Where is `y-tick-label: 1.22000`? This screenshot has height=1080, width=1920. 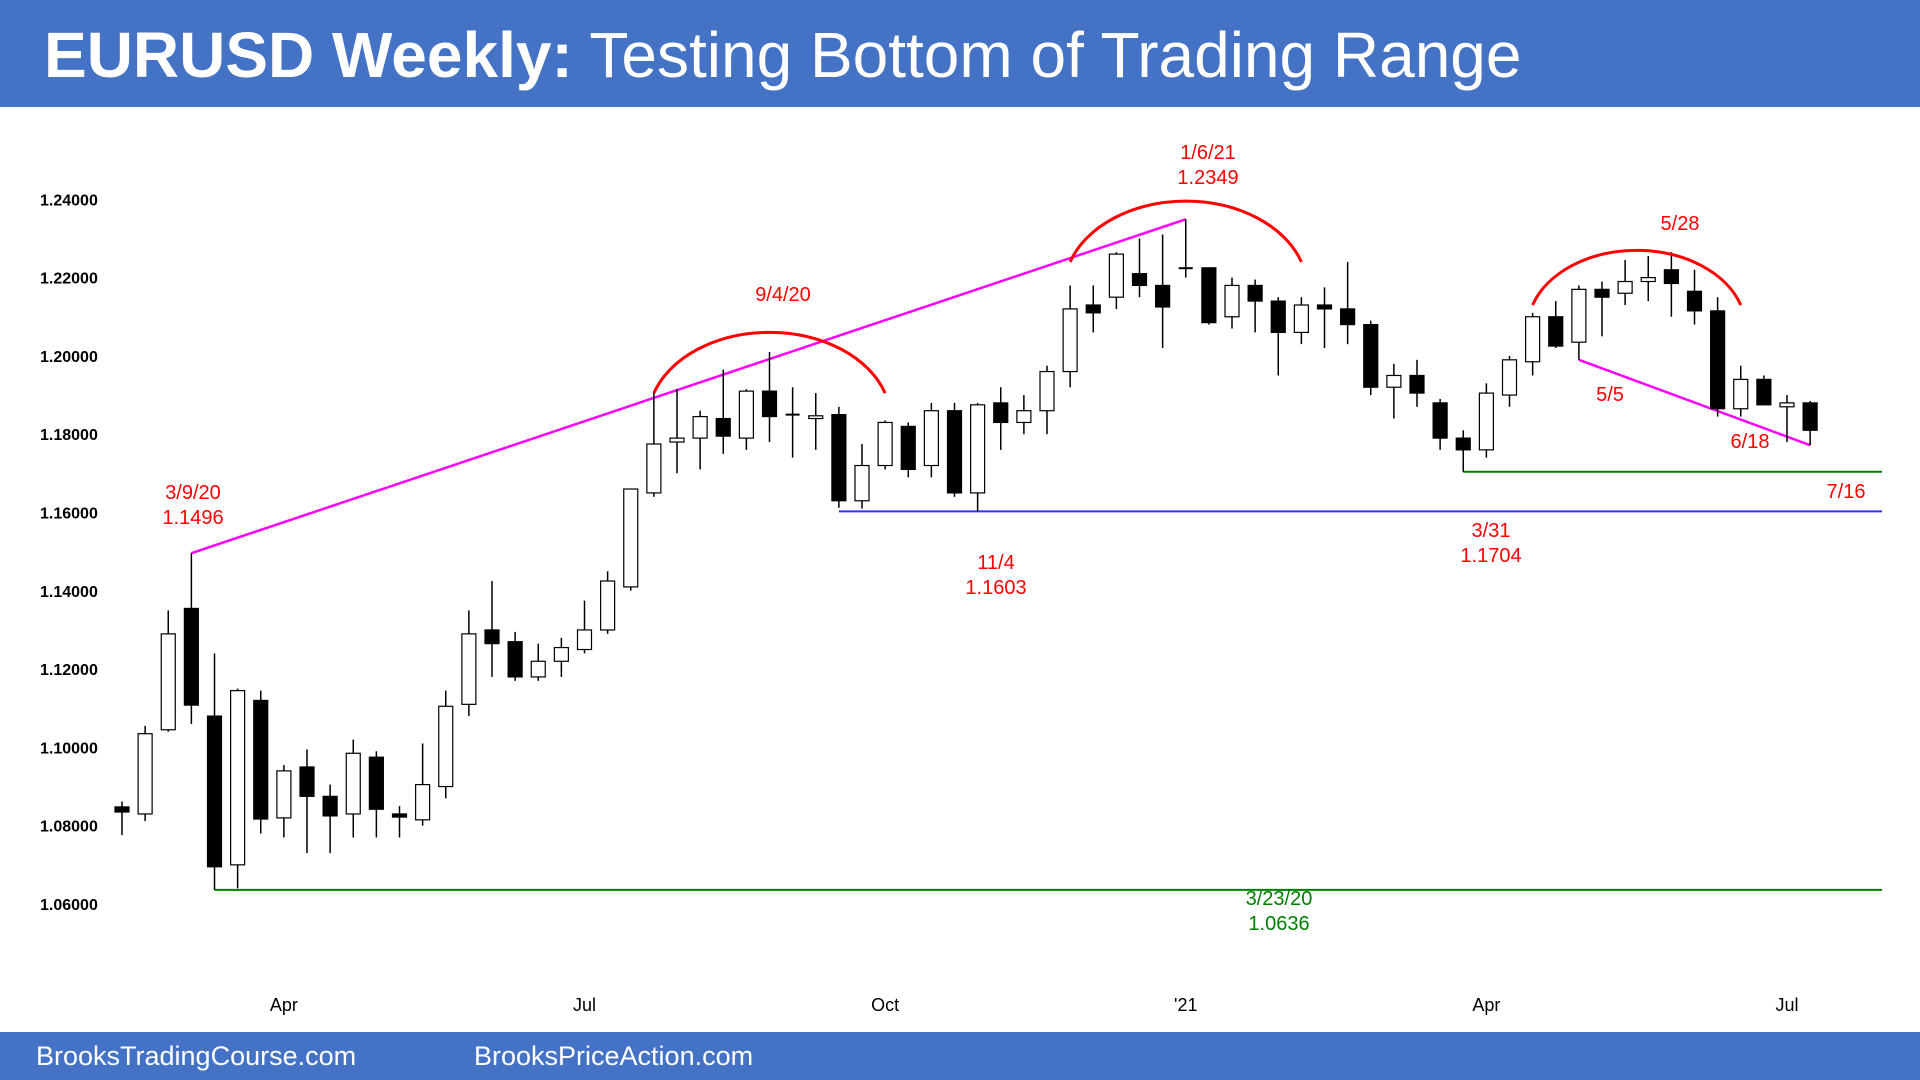 y-tick-label: 1.22000 is located at coordinates (69, 279).